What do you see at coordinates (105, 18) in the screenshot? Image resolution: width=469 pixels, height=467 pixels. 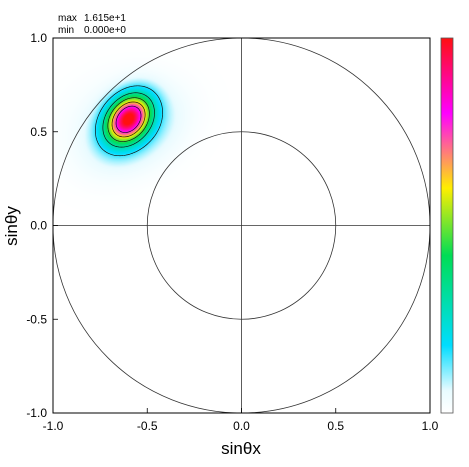 I see `max-value: 1.615e+1` at bounding box center [105, 18].